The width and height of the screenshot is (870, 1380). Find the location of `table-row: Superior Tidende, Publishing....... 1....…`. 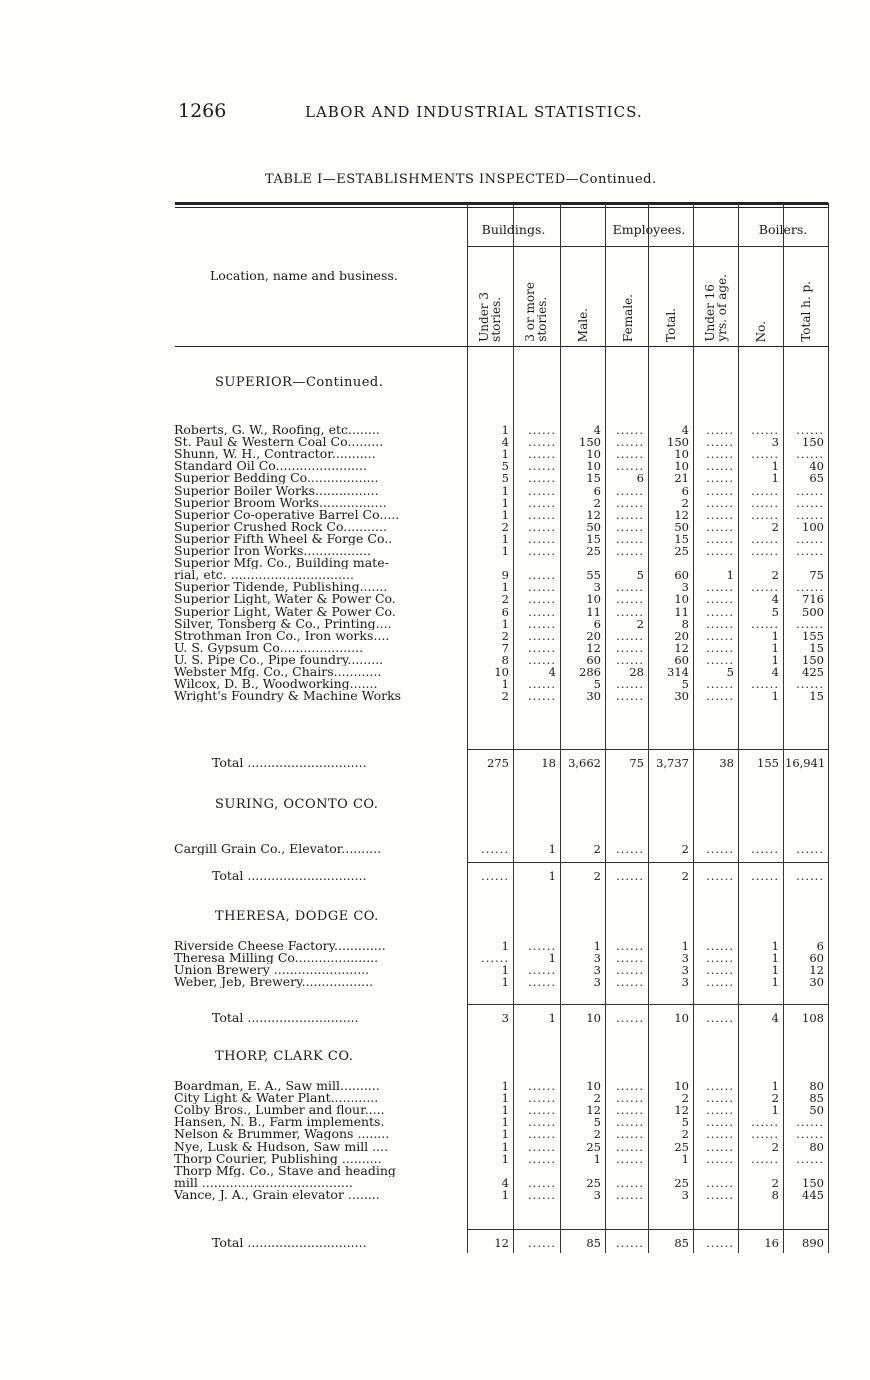

table-row: Superior Tidende, Publishing....... 1....… is located at coordinates (415, 587).